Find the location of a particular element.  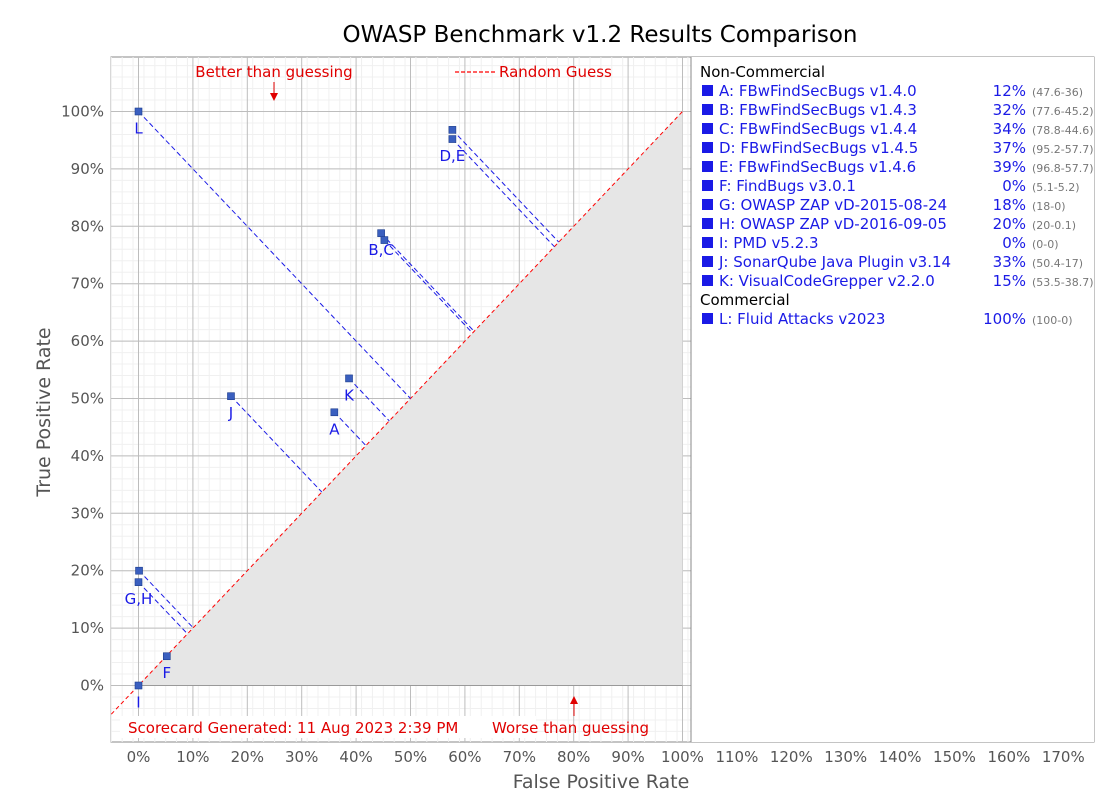

y-tick-label: 80% is located at coordinates (87, 226).